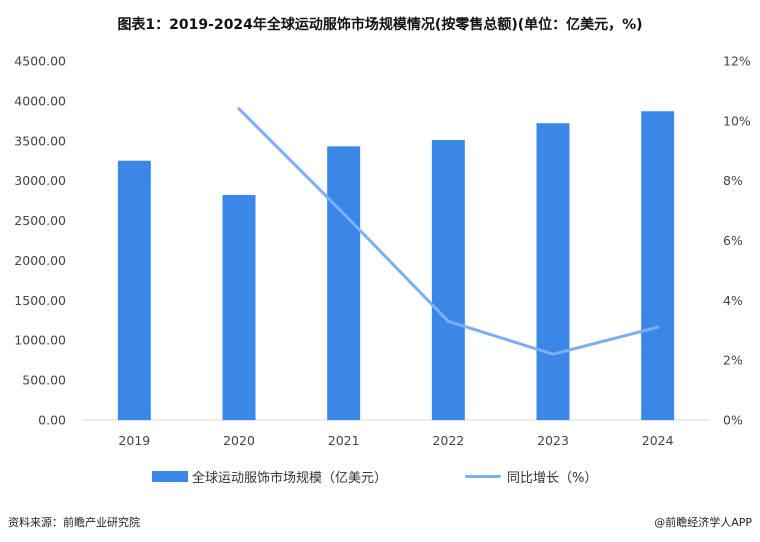 This screenshot has width=760, height=542. I want to click on bar-2020, so click(239, 307).